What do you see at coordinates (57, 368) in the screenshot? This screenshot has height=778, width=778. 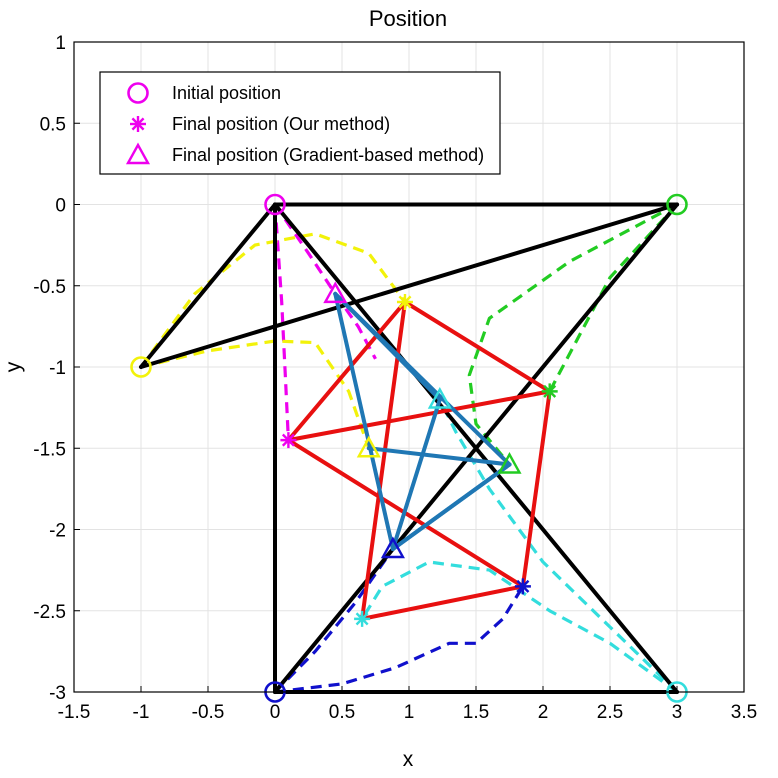 I see `y-tick-label: -1` at bounding box center [57, 368].